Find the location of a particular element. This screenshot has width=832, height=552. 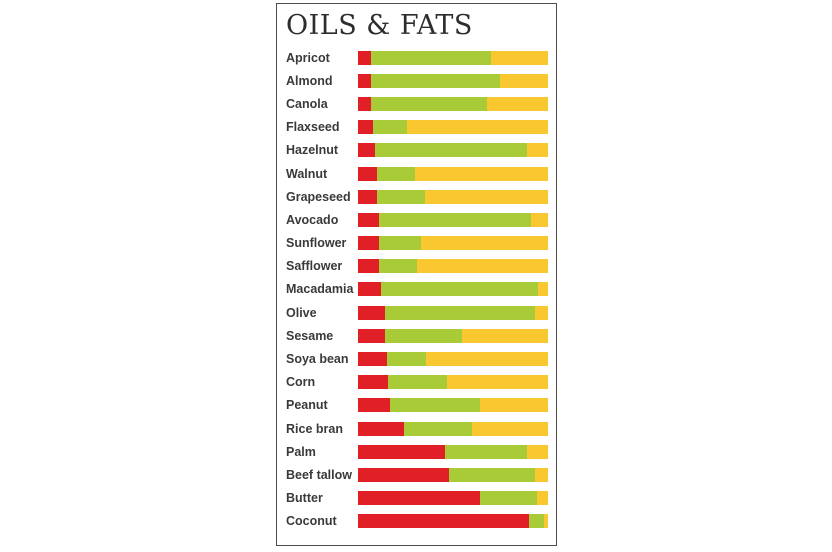

bar-label: Macadamia is located at coordinates (320, 289).